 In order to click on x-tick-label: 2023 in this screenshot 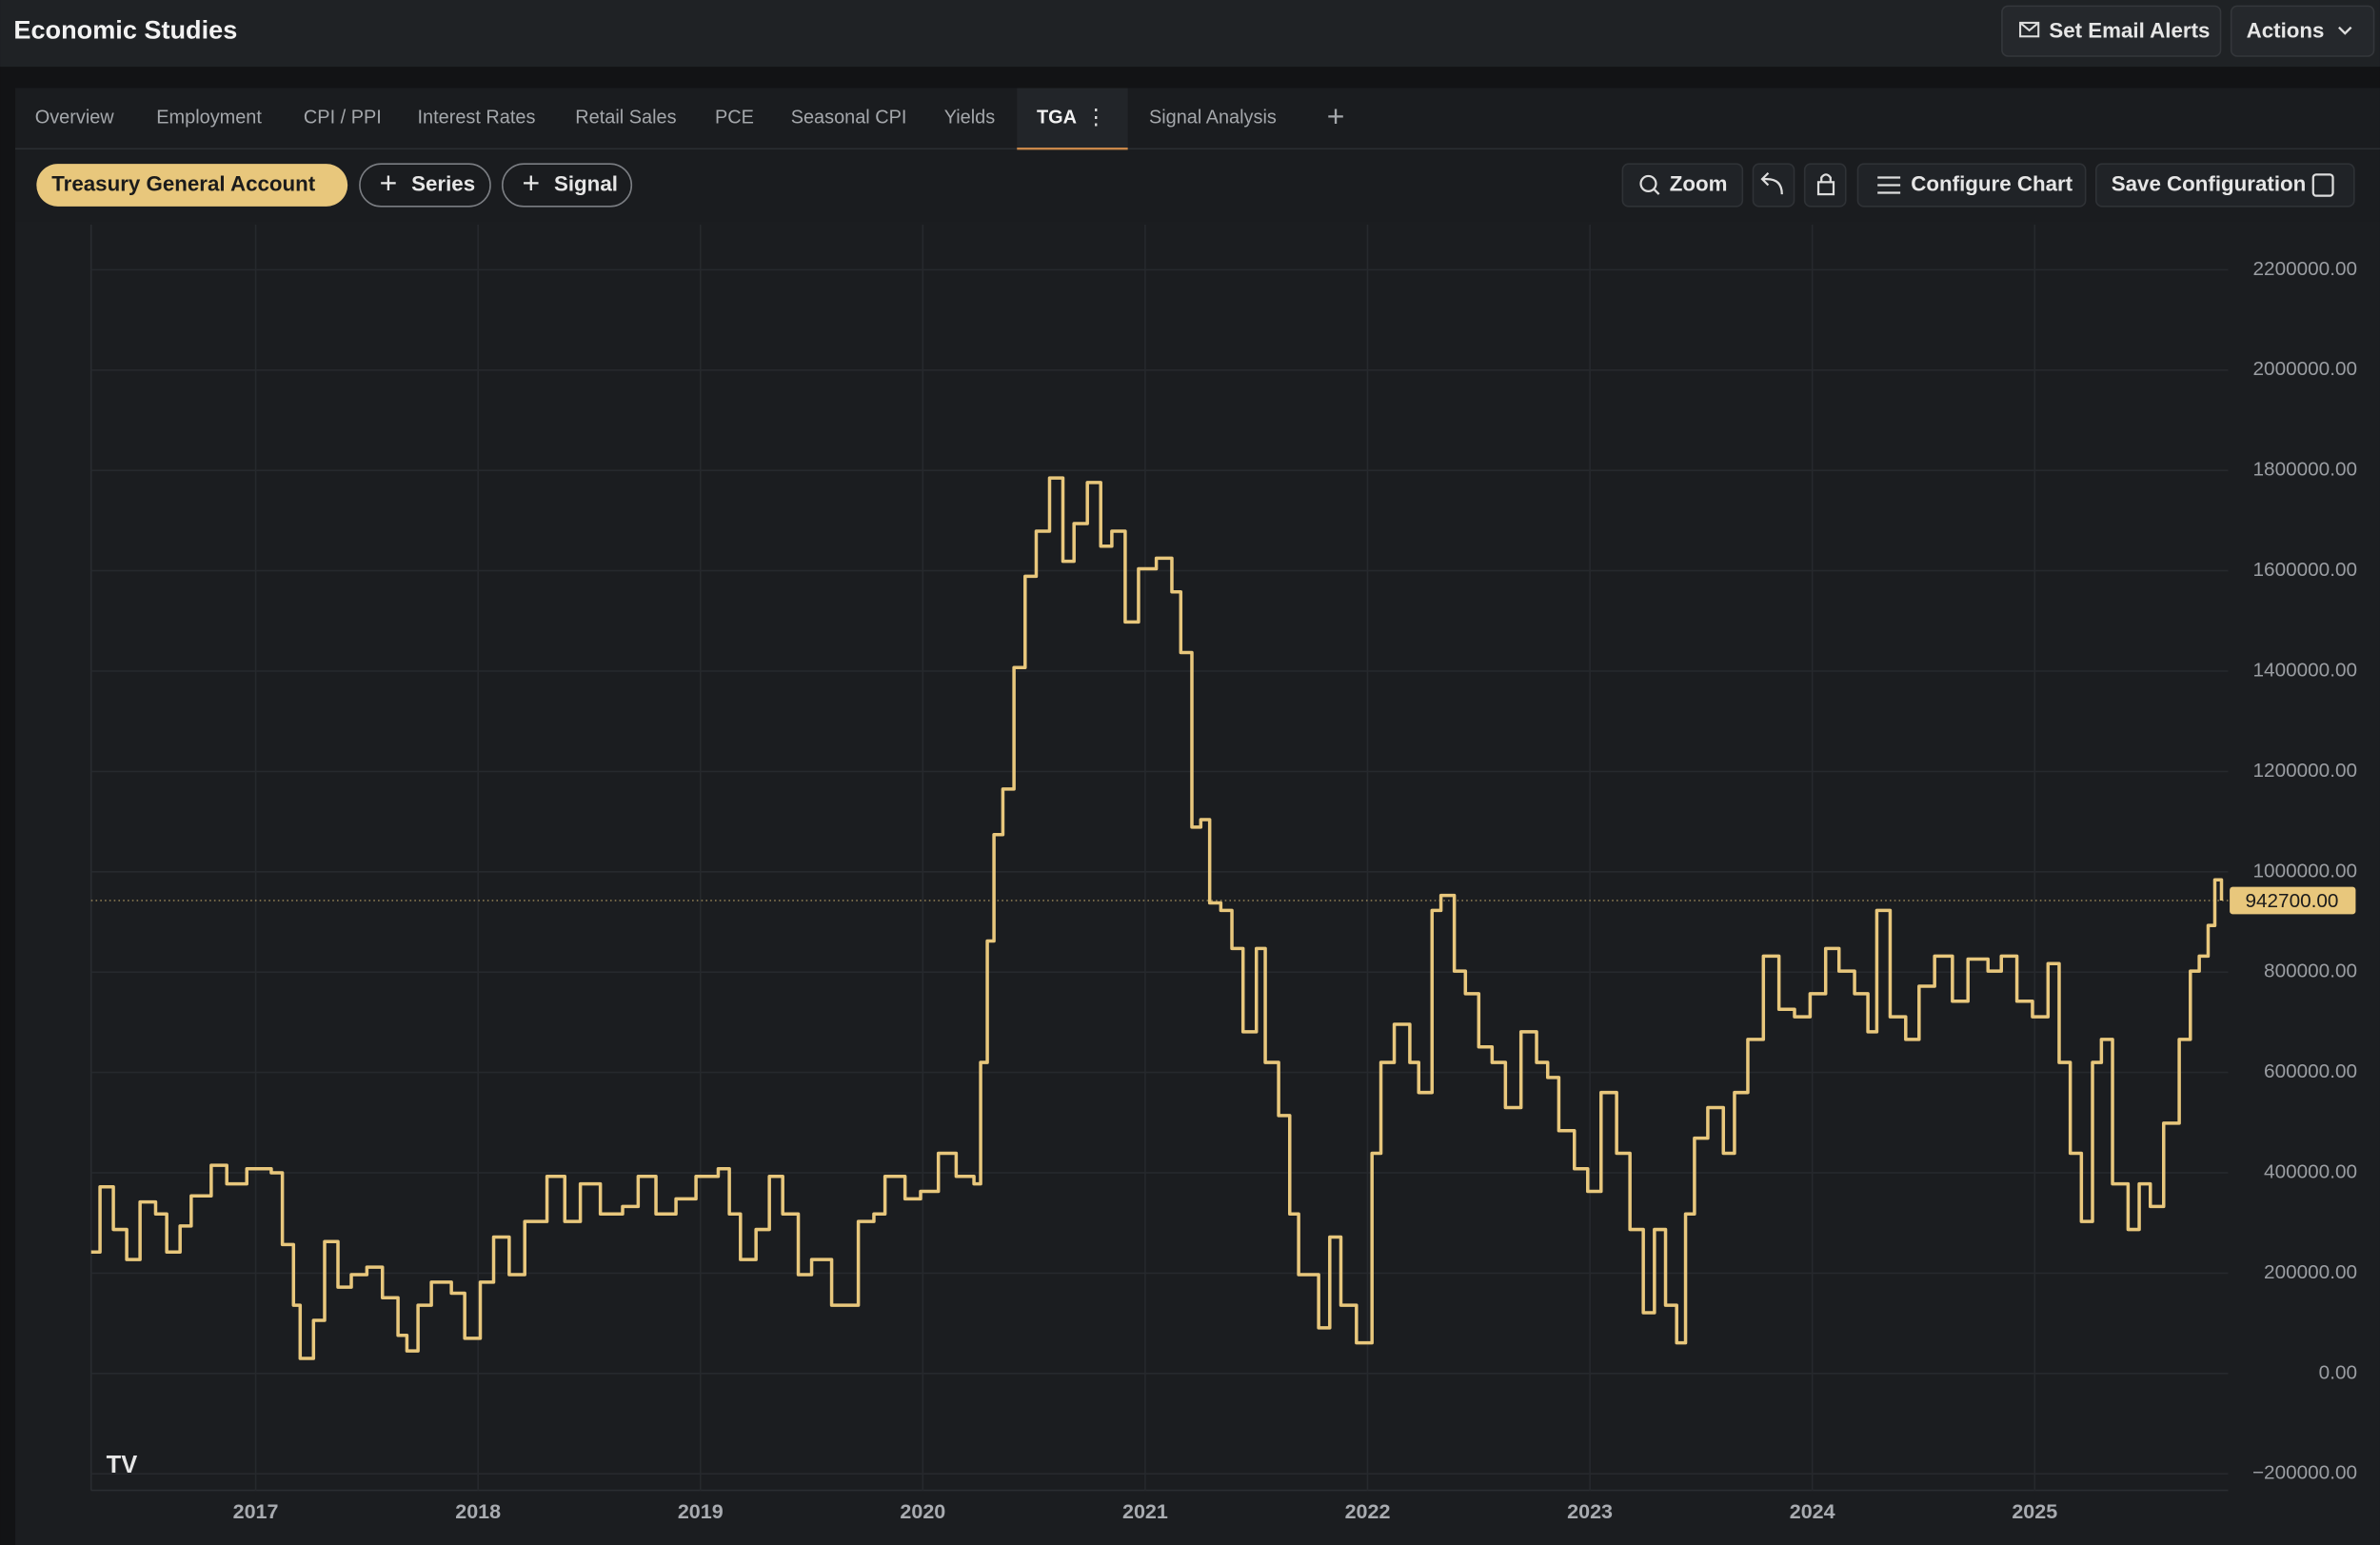, I will do `click(1590, 1511)`.